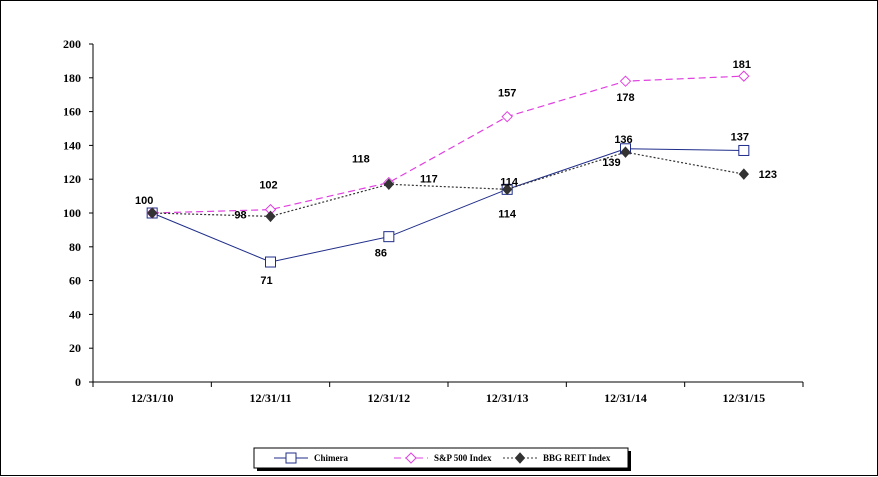  Describe the element at coordinates (75, 348) in the screenshot. I see `y-tick-label: 20` at that location.